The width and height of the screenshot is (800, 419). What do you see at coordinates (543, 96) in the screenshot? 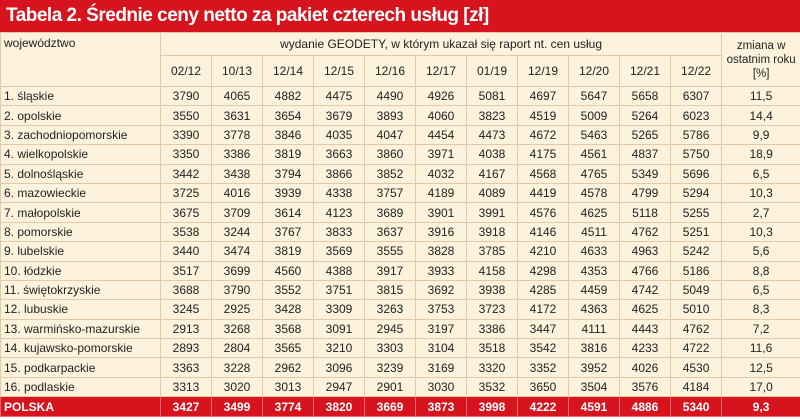
I see `value-cell: 4697` at bounding box center [543, 96].